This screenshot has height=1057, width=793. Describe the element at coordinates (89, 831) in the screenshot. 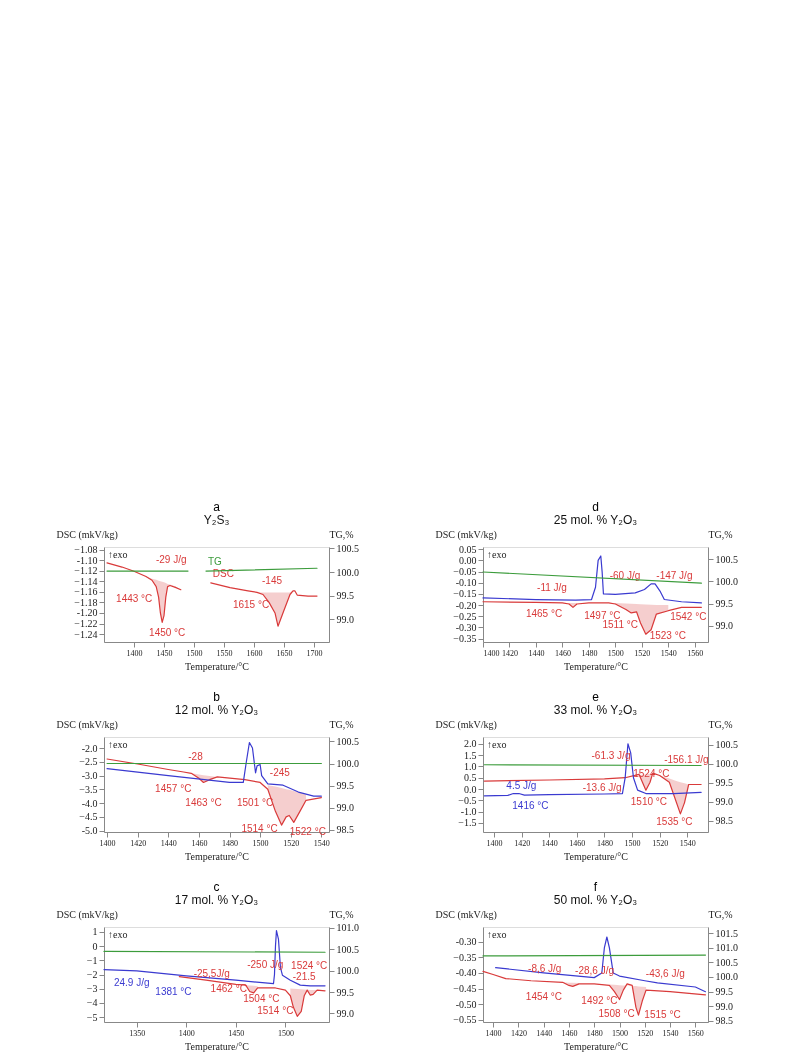

I see `y-tick-label: -5.0` at that location.